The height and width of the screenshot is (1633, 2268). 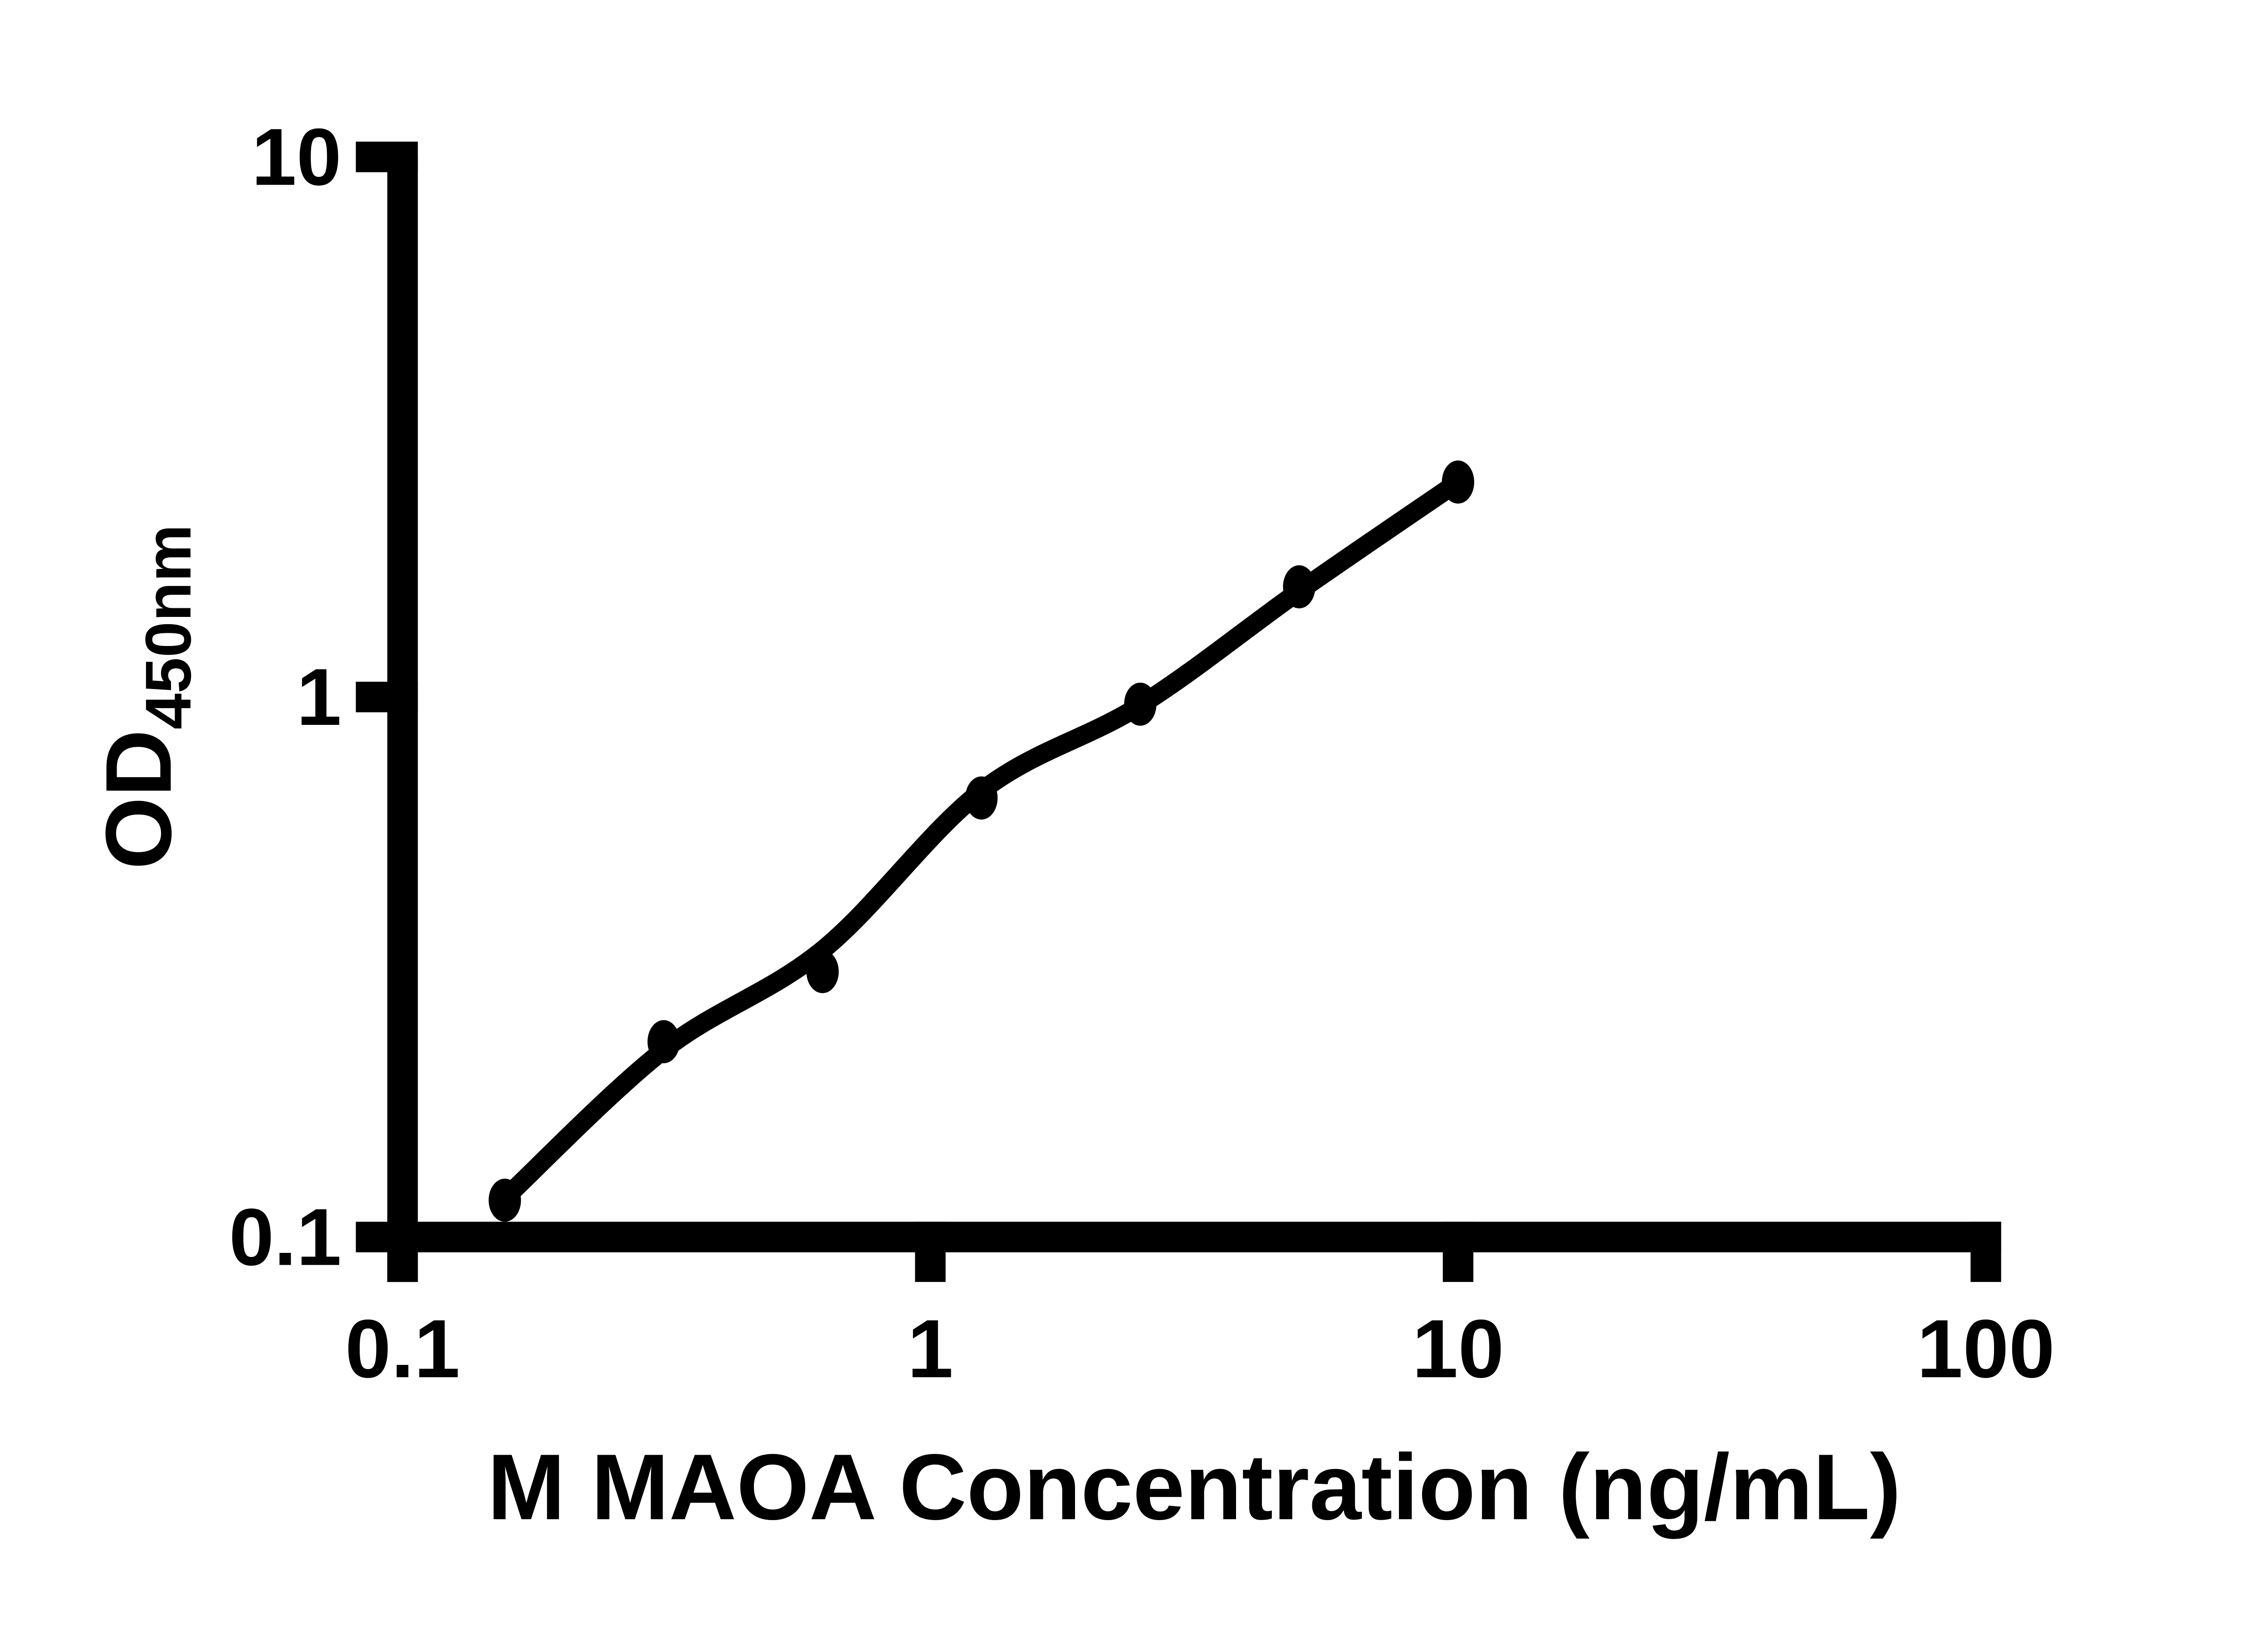 I want to click on y-tick-label: 10, so click(x=296, y=157).